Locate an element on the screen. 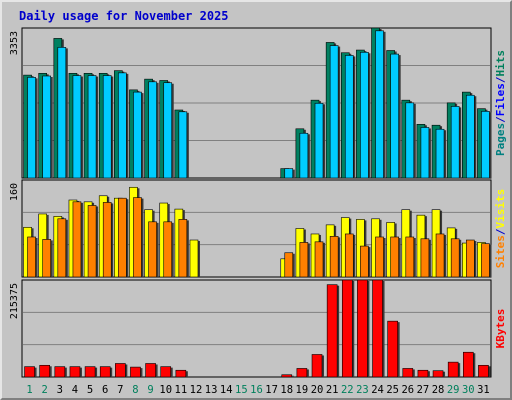 This screenshot has width=512, height=400. day-label-6: 6 is located at coordinates (105, 390).